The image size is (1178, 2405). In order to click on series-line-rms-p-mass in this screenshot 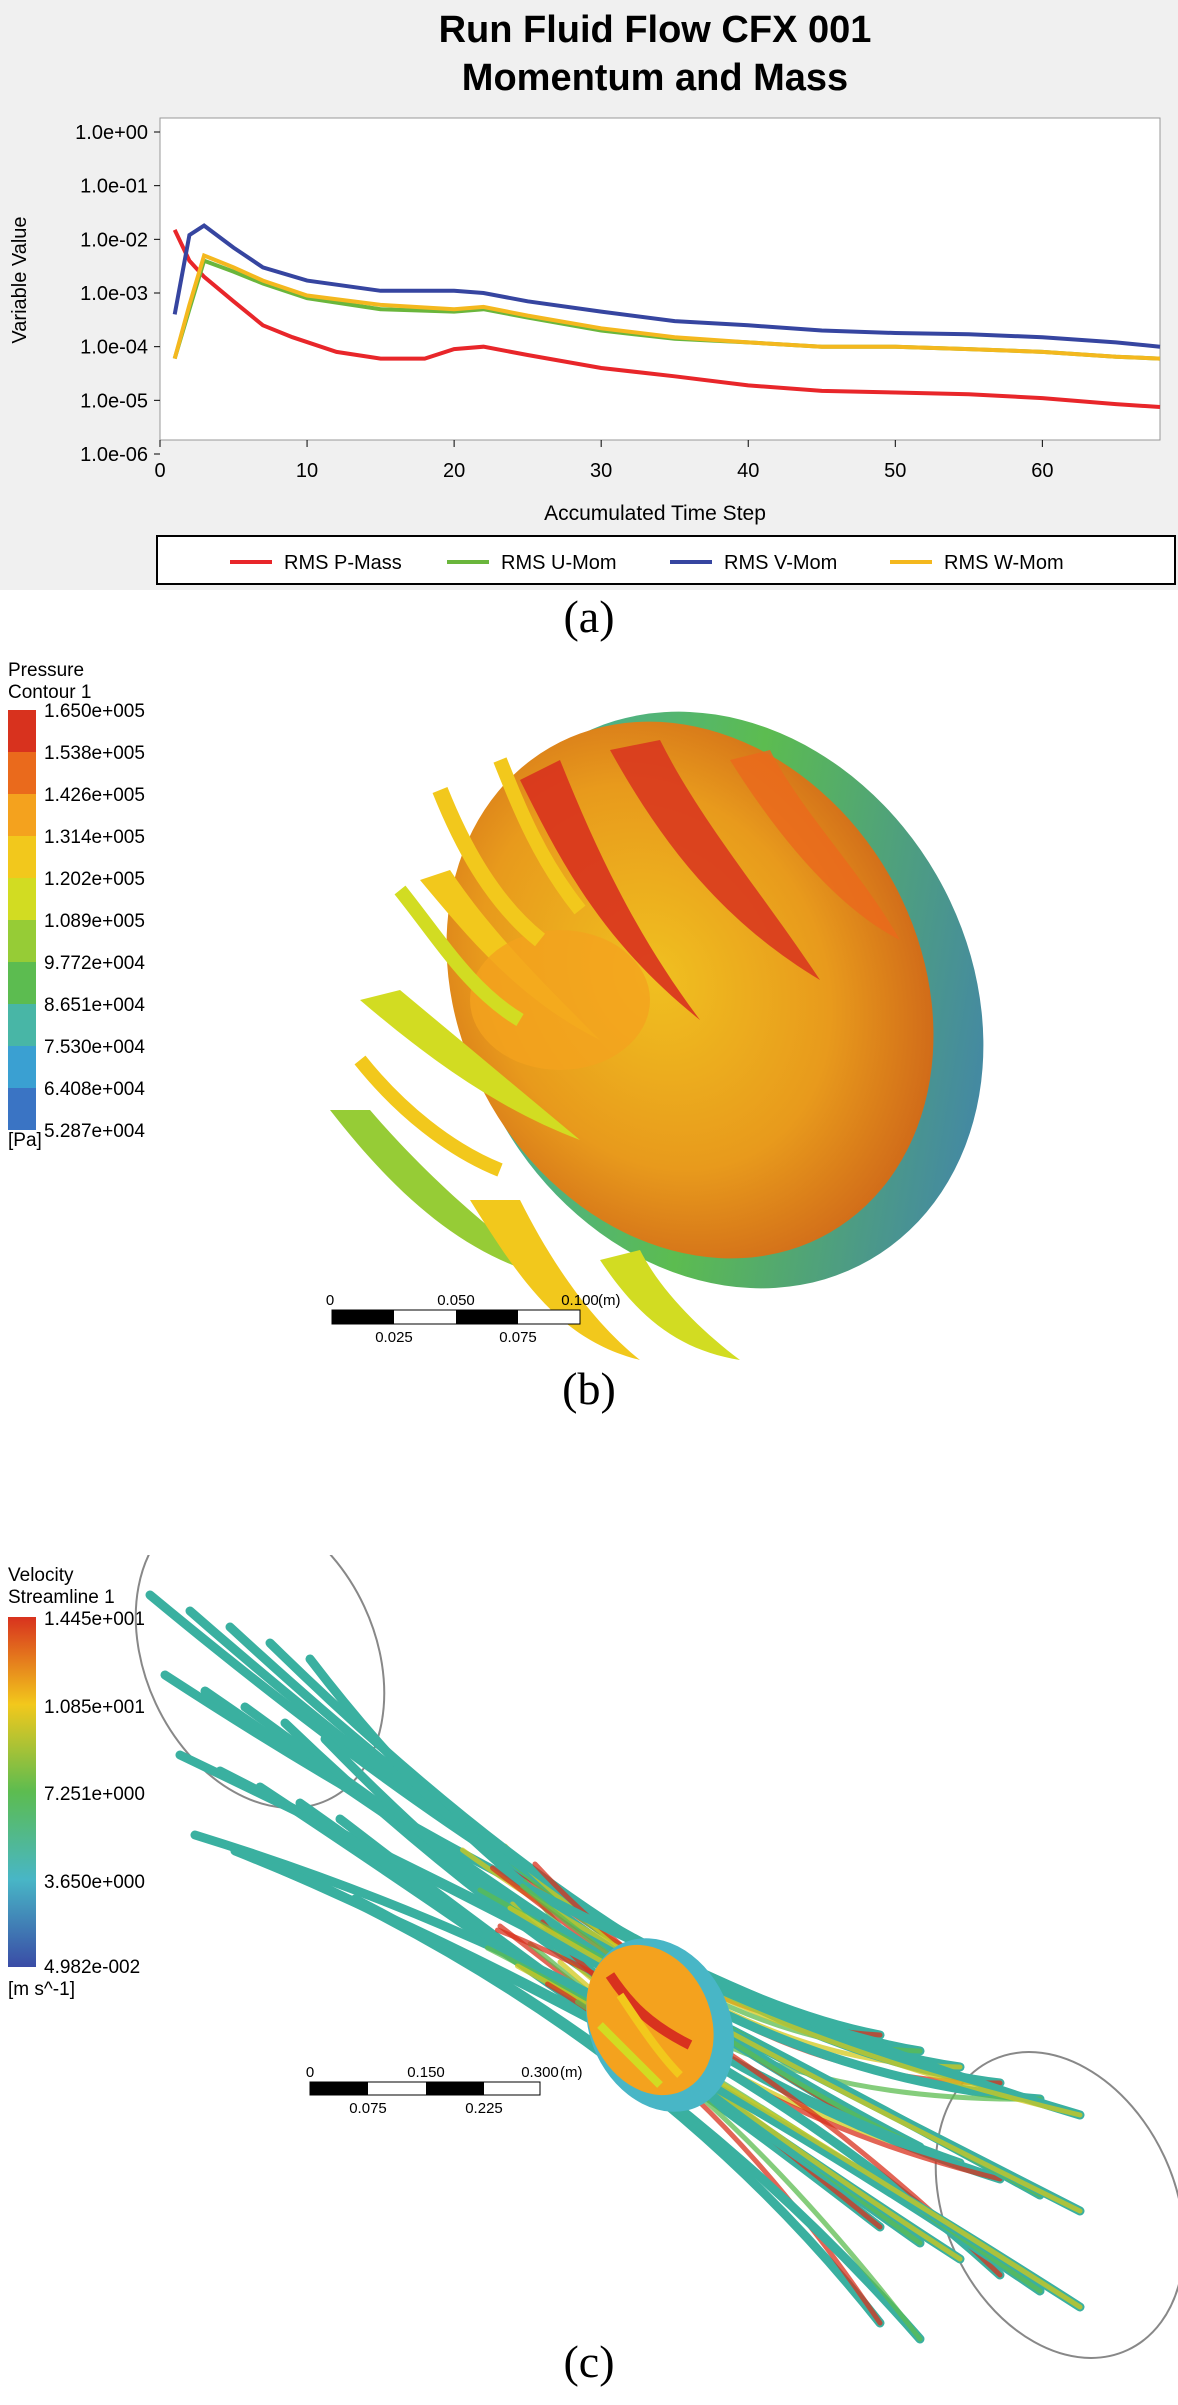, I will do `click(666, 319)`.